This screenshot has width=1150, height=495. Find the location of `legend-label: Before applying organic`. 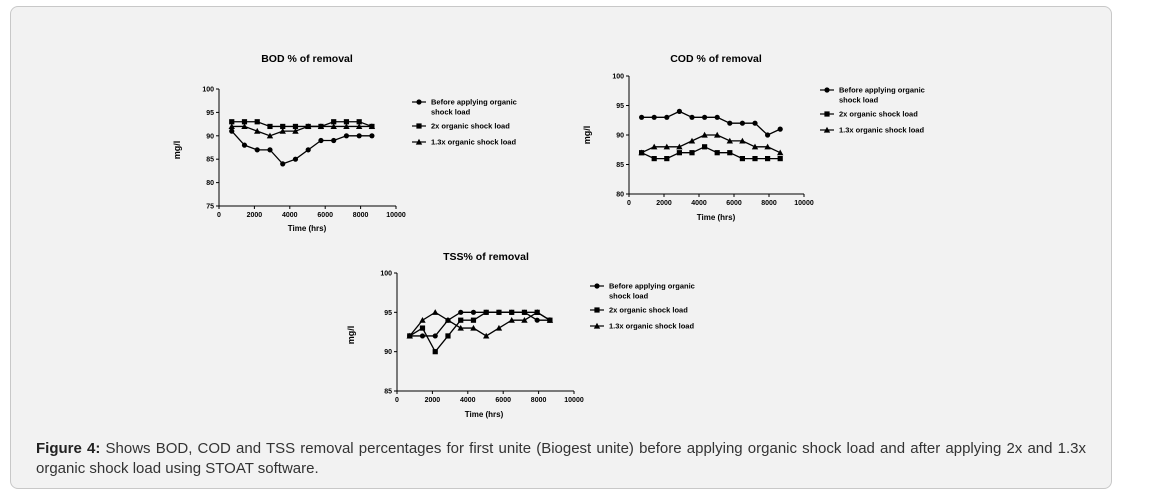

legend-label: Before applying organic is located at coordinates (882, 90).